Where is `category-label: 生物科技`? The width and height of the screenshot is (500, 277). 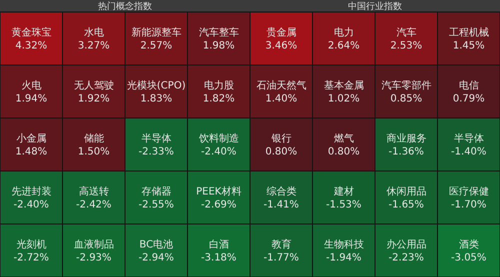
category-label: 生物科技 is located at coordinates (344, 244).